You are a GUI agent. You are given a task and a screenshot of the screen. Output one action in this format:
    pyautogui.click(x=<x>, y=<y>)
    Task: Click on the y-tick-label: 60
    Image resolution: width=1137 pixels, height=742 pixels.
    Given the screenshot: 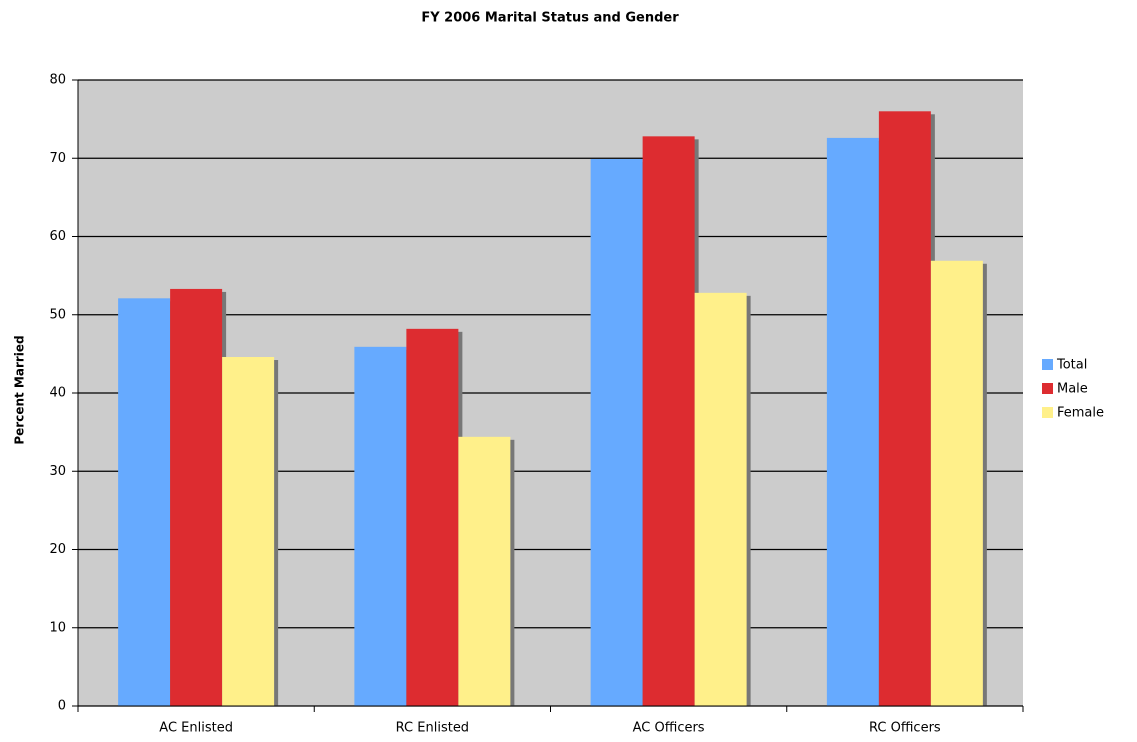 What is the action you would take?
    pyautogui.click(x=57, y=236)
    